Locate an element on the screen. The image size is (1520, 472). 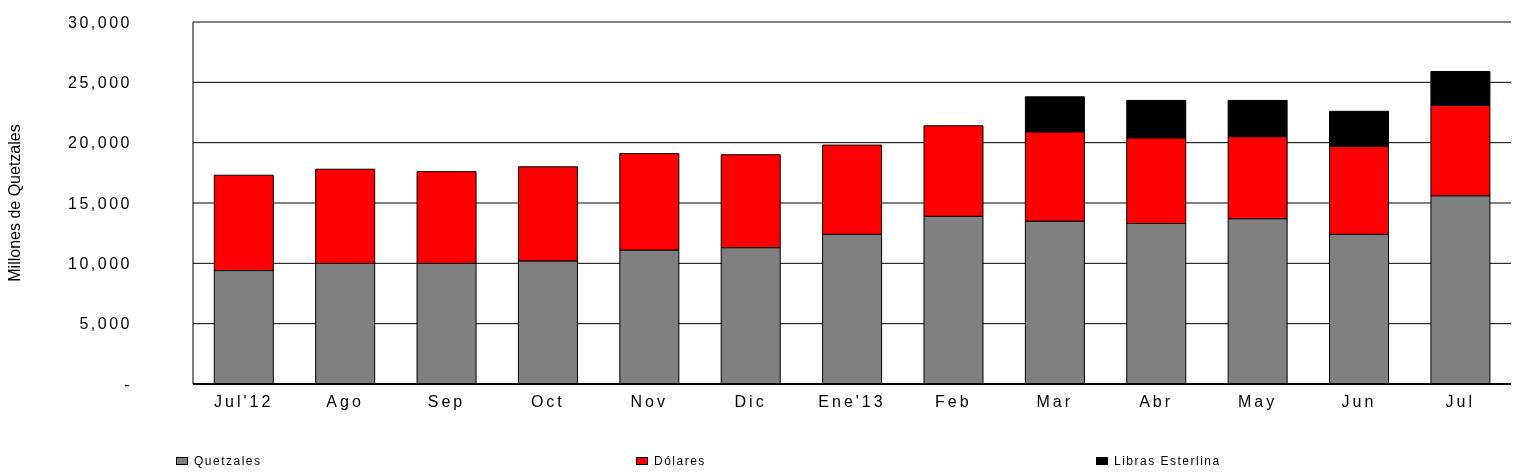
y-tick-label: 5,000 is located at coordinates (105, 324).